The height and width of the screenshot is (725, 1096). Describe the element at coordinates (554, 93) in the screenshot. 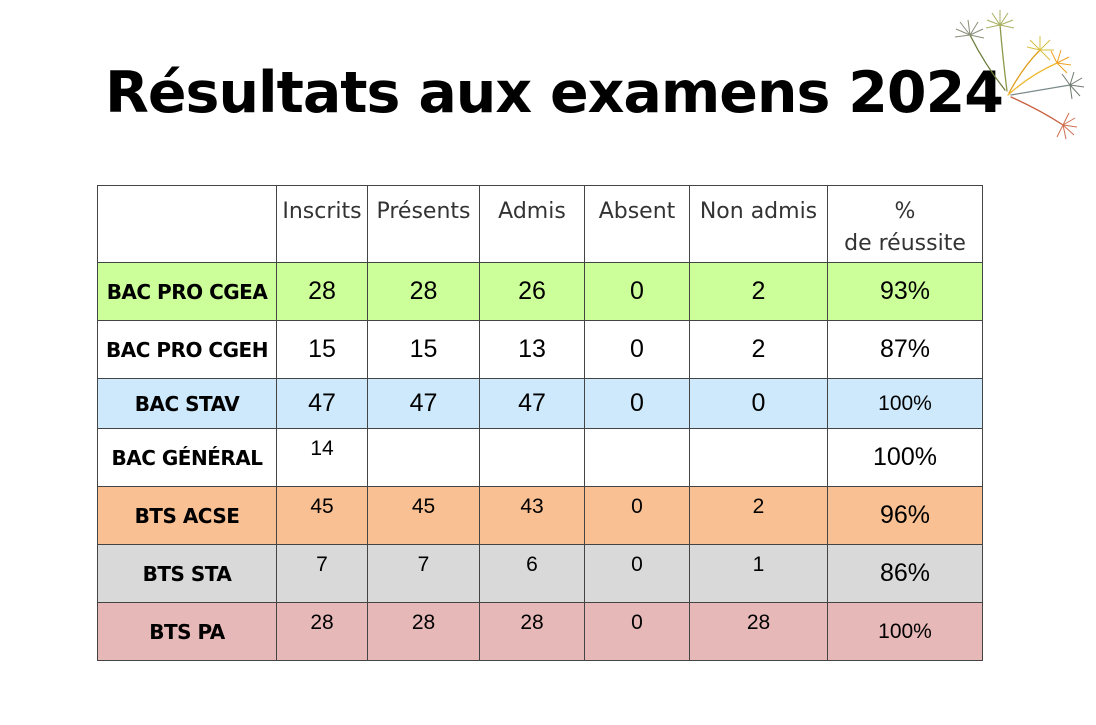

I see `page-title: Résultats aux examens 2024` at that location.